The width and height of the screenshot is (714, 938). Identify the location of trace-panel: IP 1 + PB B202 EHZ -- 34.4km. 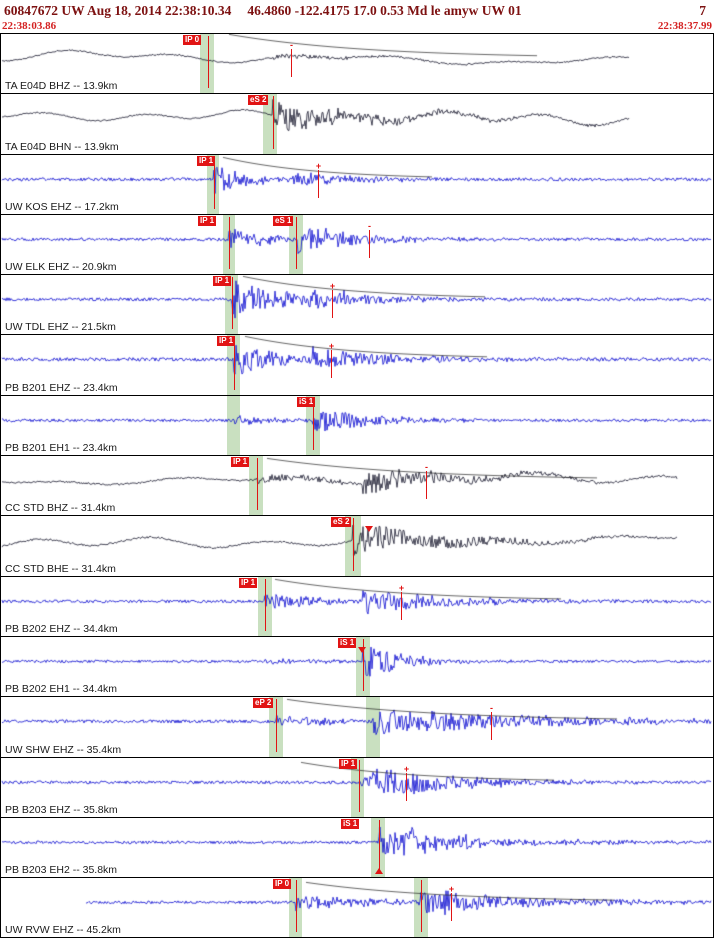
(357, 606).